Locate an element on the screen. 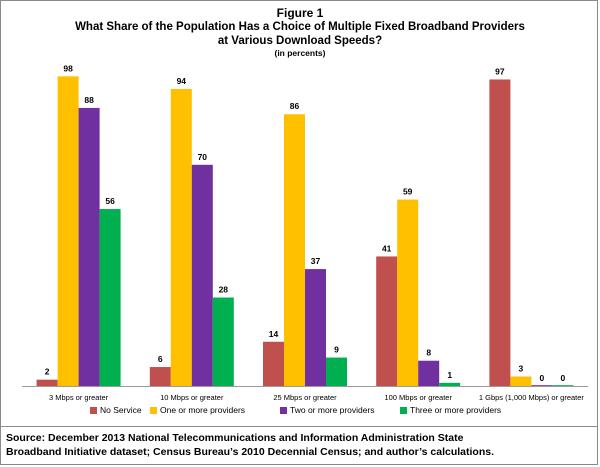 The width and height of the screenshot is (600, 467). data-label-2-2: 37 is located at coordinates (316, 261).